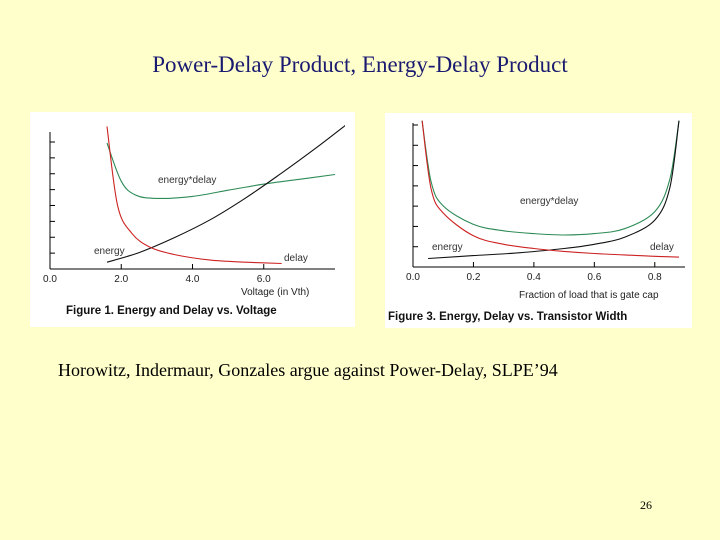 The height and width of the screenshot is (540, 720). Describe the element at coordinates (655, 277) in the screenshot. I see `x-tick-label: 0.8` at that location.